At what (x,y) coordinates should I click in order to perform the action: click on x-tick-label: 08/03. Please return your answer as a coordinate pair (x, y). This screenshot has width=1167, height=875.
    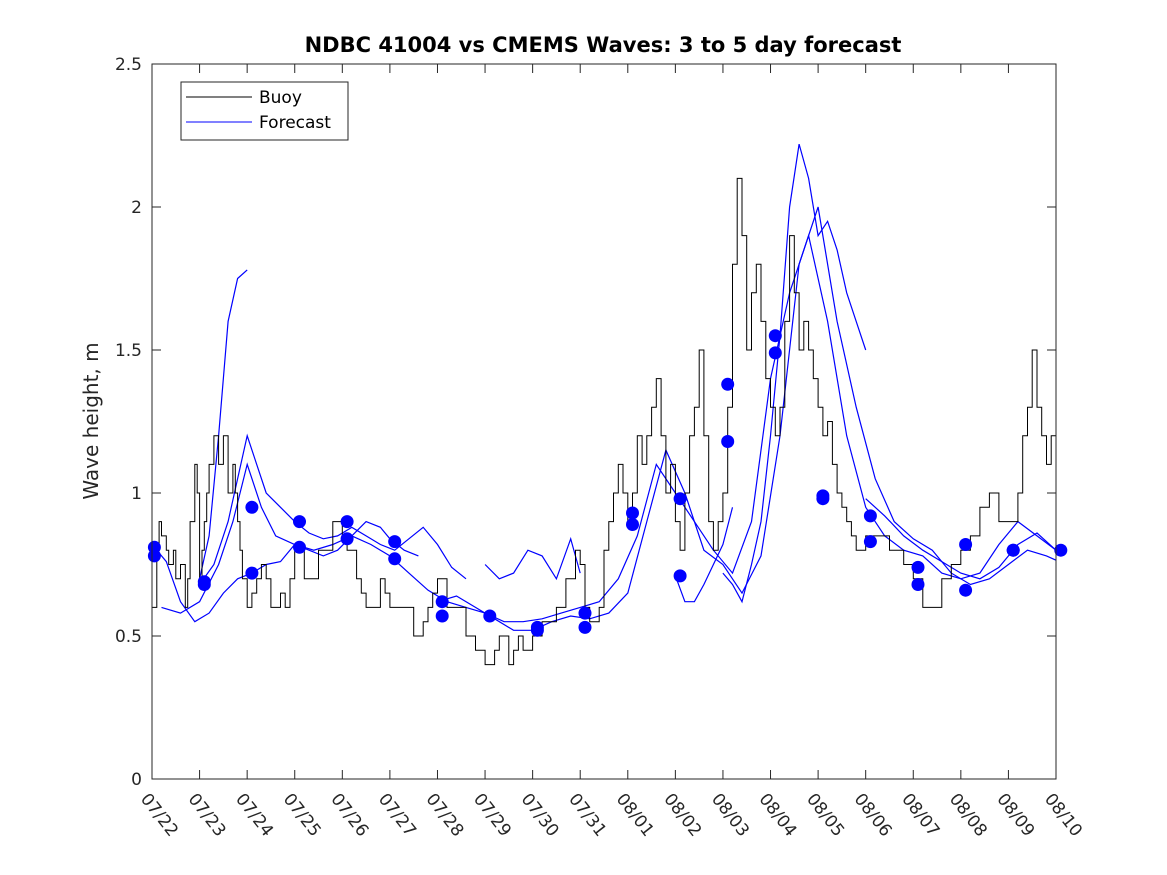
    Looking at the image, I should click on (730, 815).